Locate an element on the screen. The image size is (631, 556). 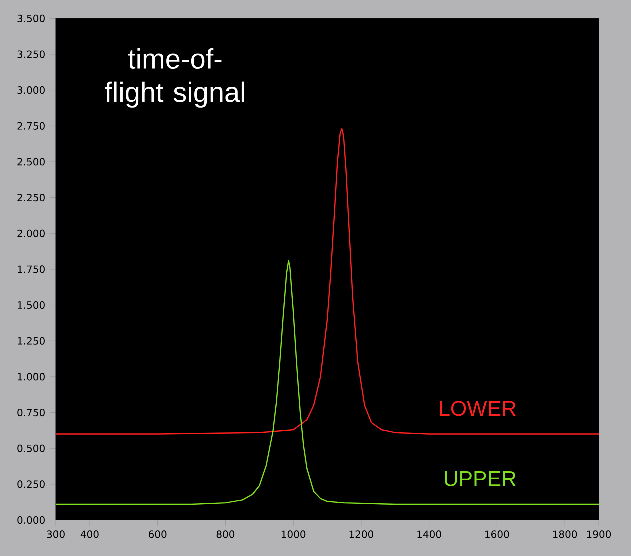
y-tick-label: 1.750 is located at coordinates (31, 270).